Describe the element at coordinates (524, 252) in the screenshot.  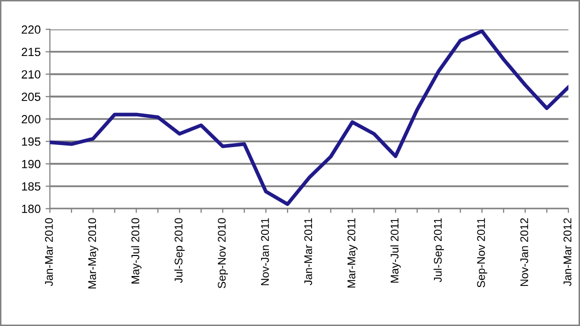
I see `x-tick-label: Nov-Jan 2012` at that location.